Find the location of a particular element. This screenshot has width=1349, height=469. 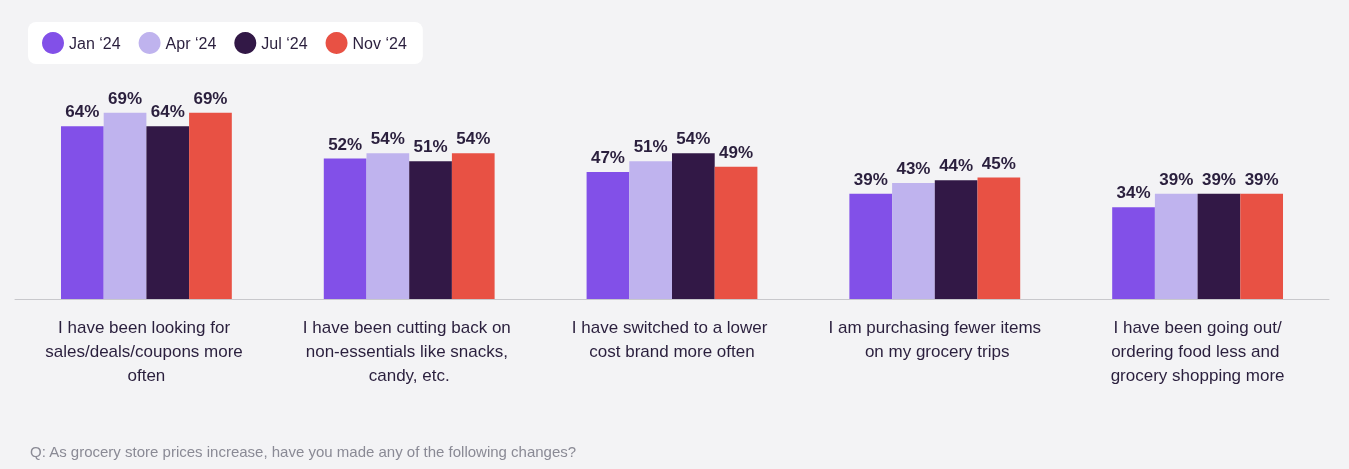

data-label: 34% is located at coordinates (1133, 193).